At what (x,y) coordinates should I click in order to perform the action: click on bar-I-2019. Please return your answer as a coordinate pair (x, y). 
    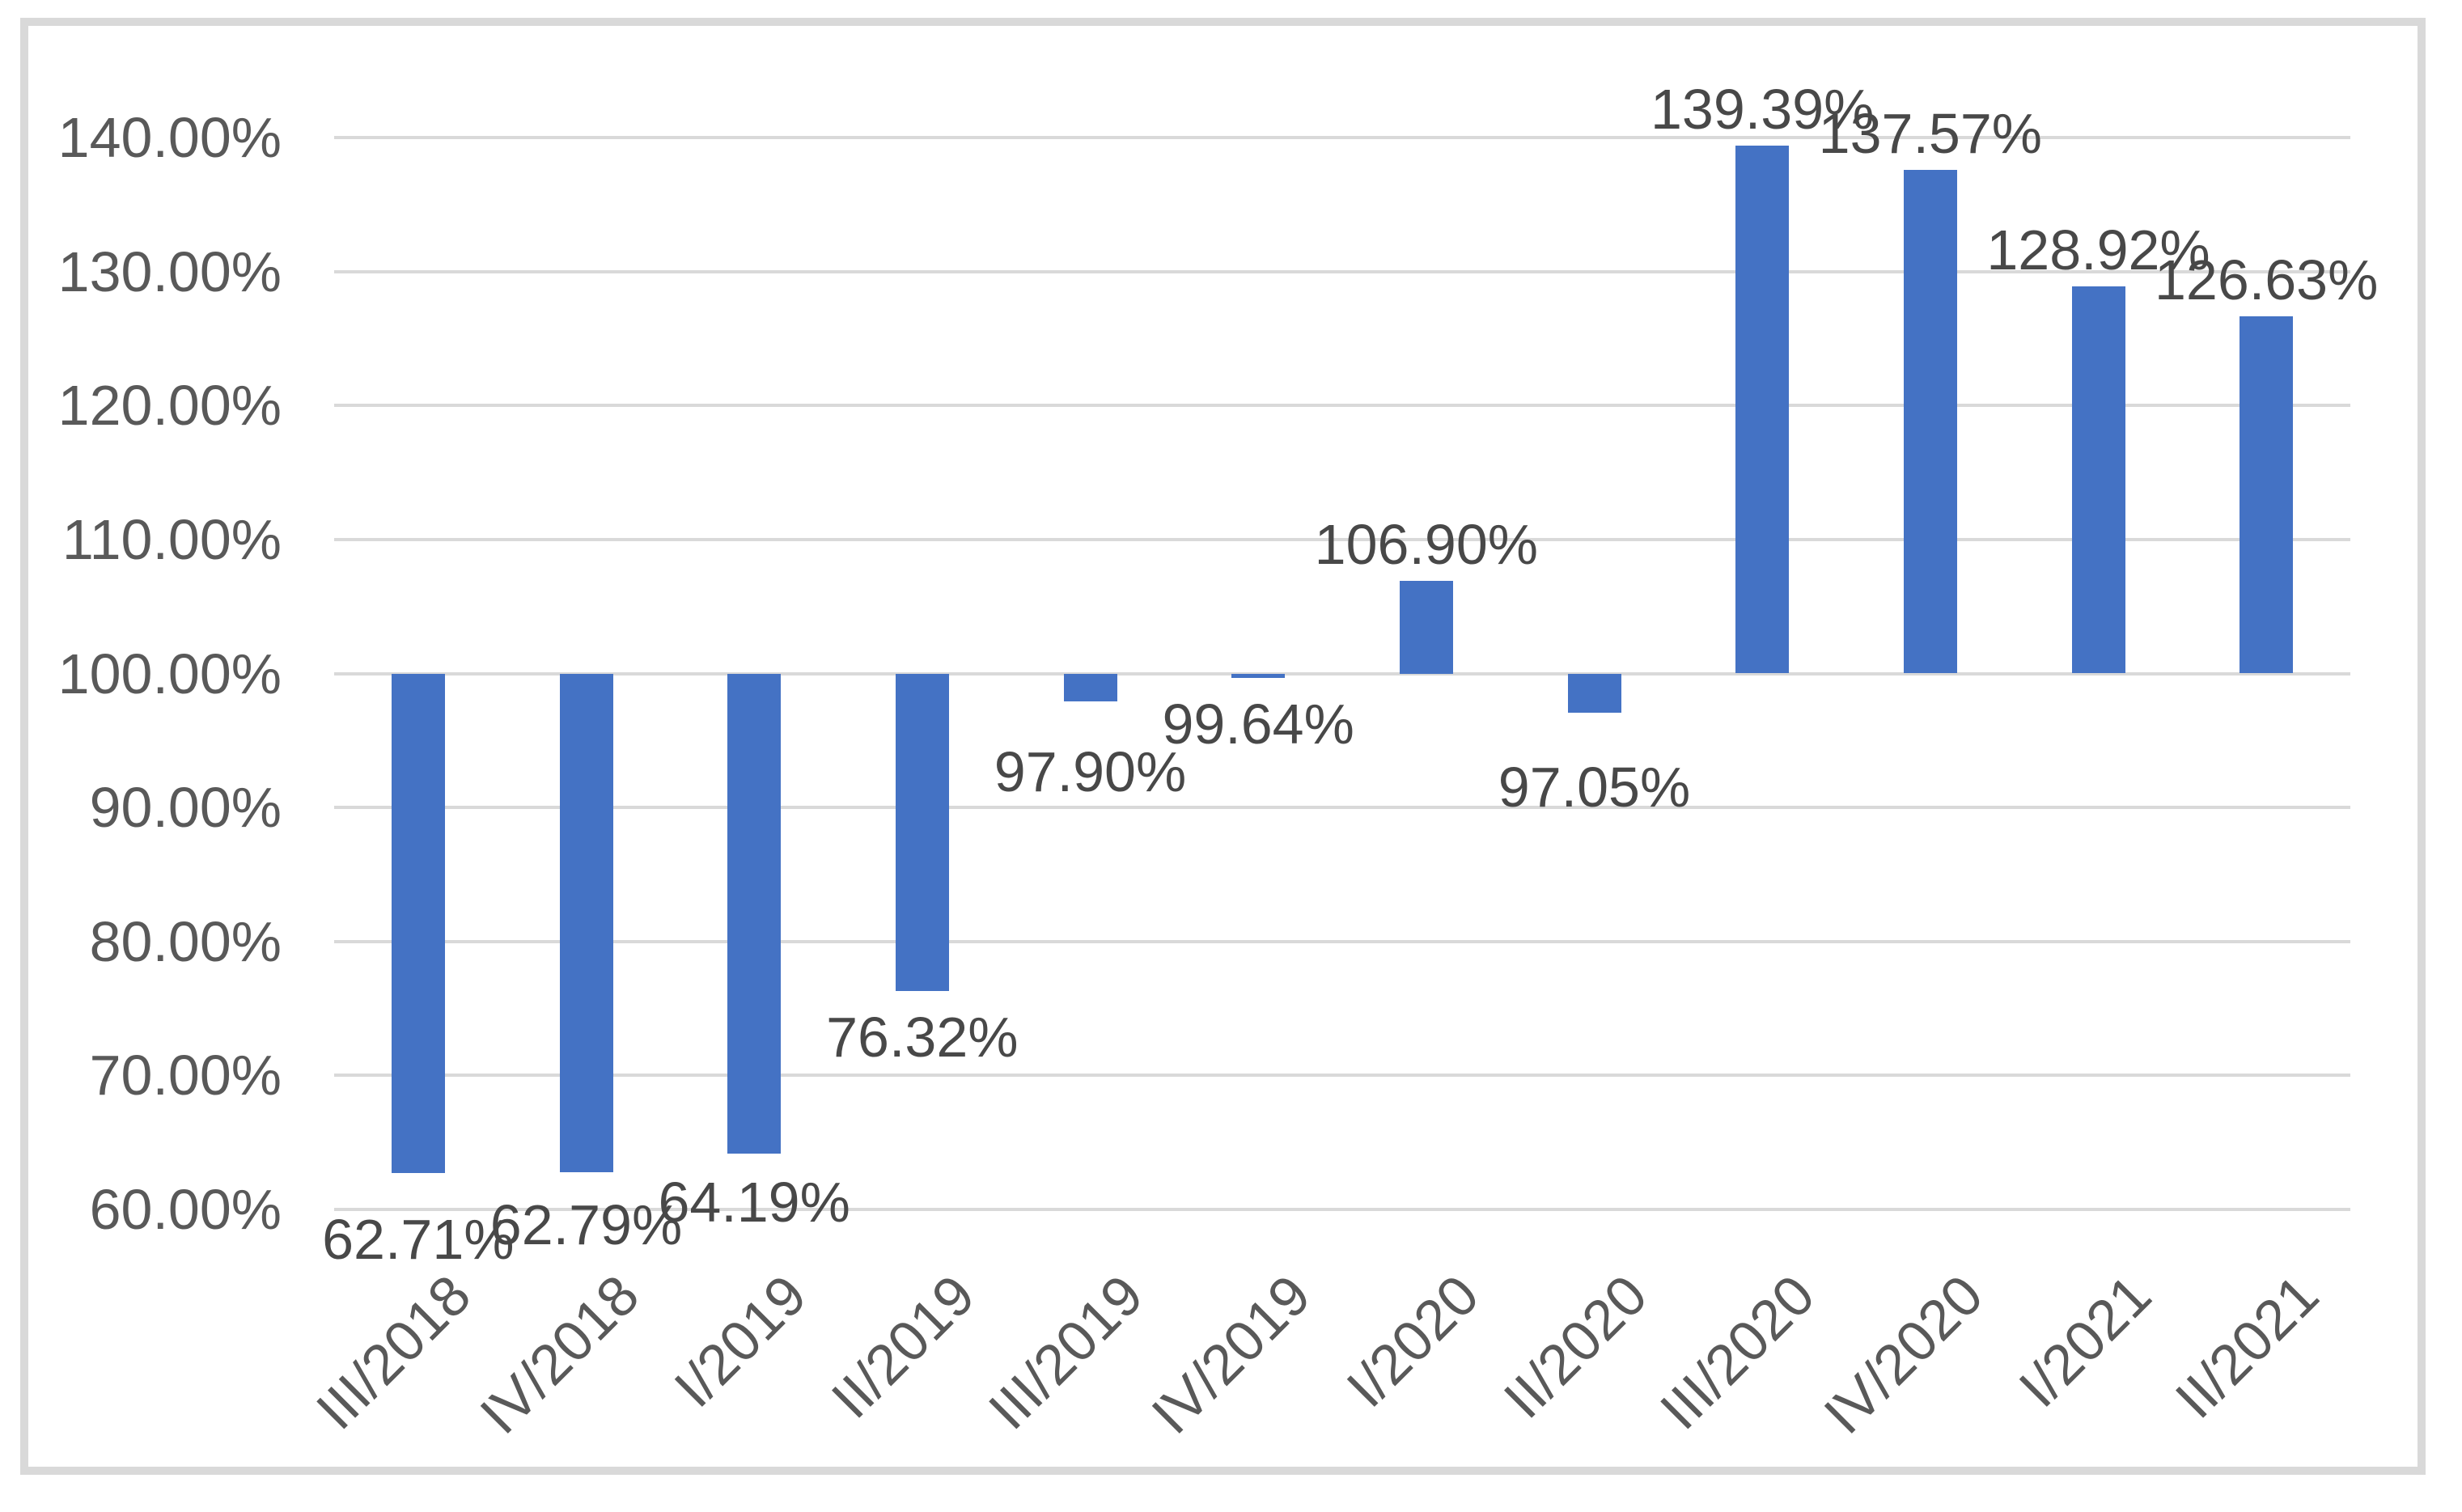
    Looking at the image, I should click on (754, 913).